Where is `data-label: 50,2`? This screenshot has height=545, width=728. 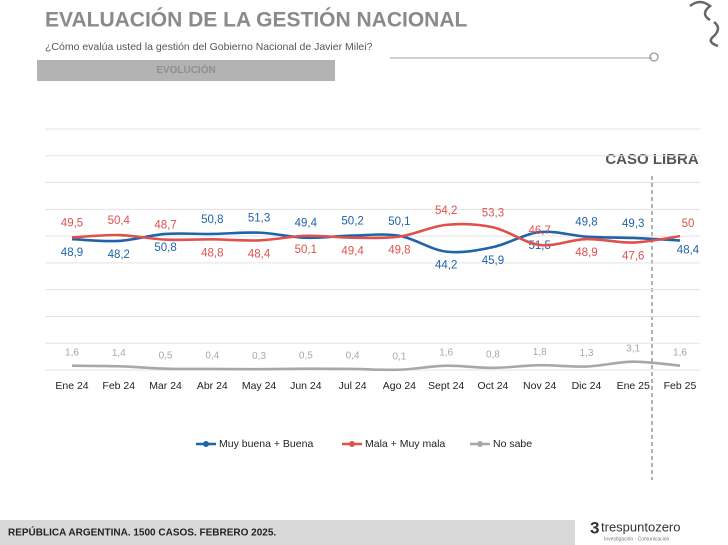
data-label: 50,2 is located at coordinates (352, 222).